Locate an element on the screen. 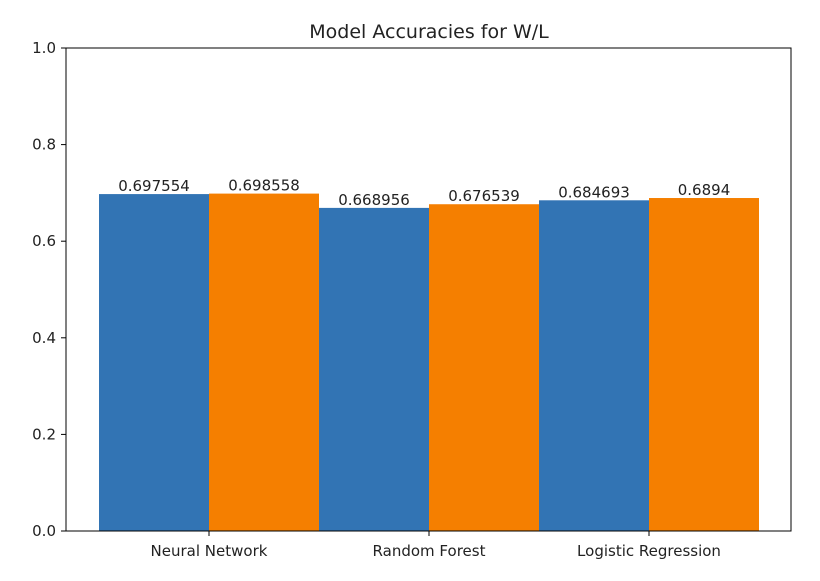  value-label-1-1: 0.697554 is located at coordinates (154, 186).